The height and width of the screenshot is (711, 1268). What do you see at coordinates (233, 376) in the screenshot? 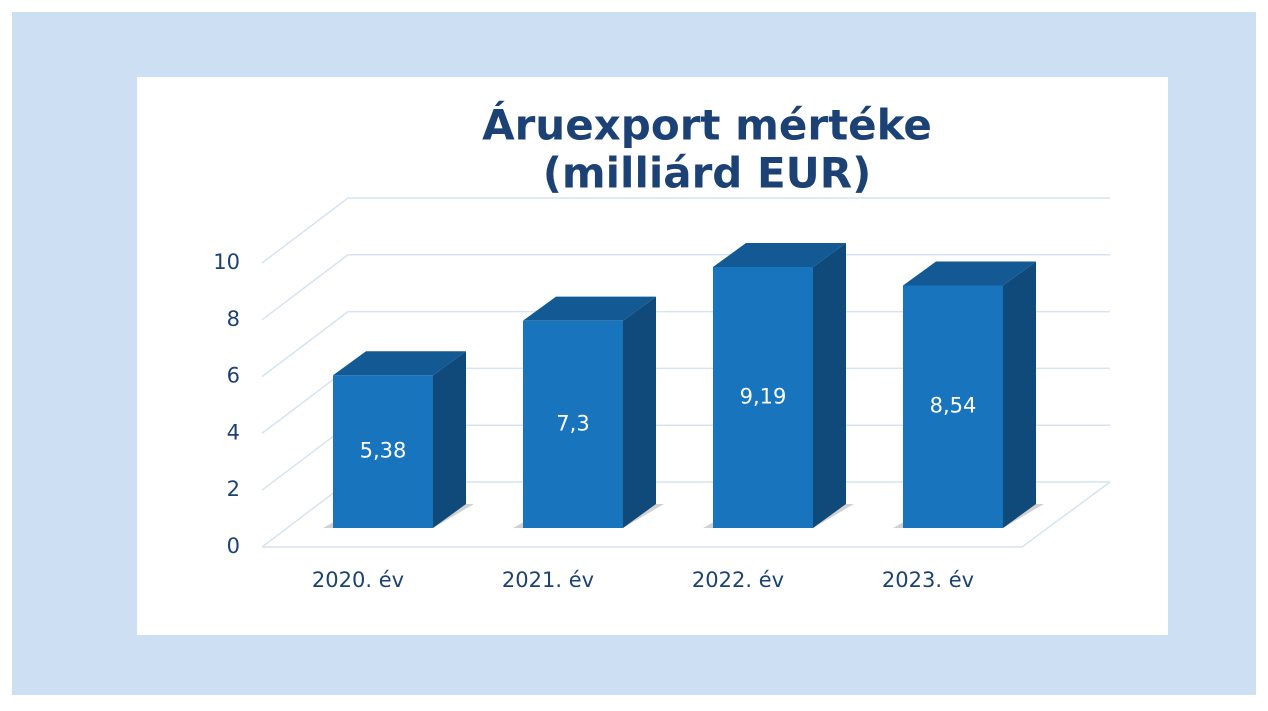
I see `y-tick-label: 6` at bounding box center [233, 376].